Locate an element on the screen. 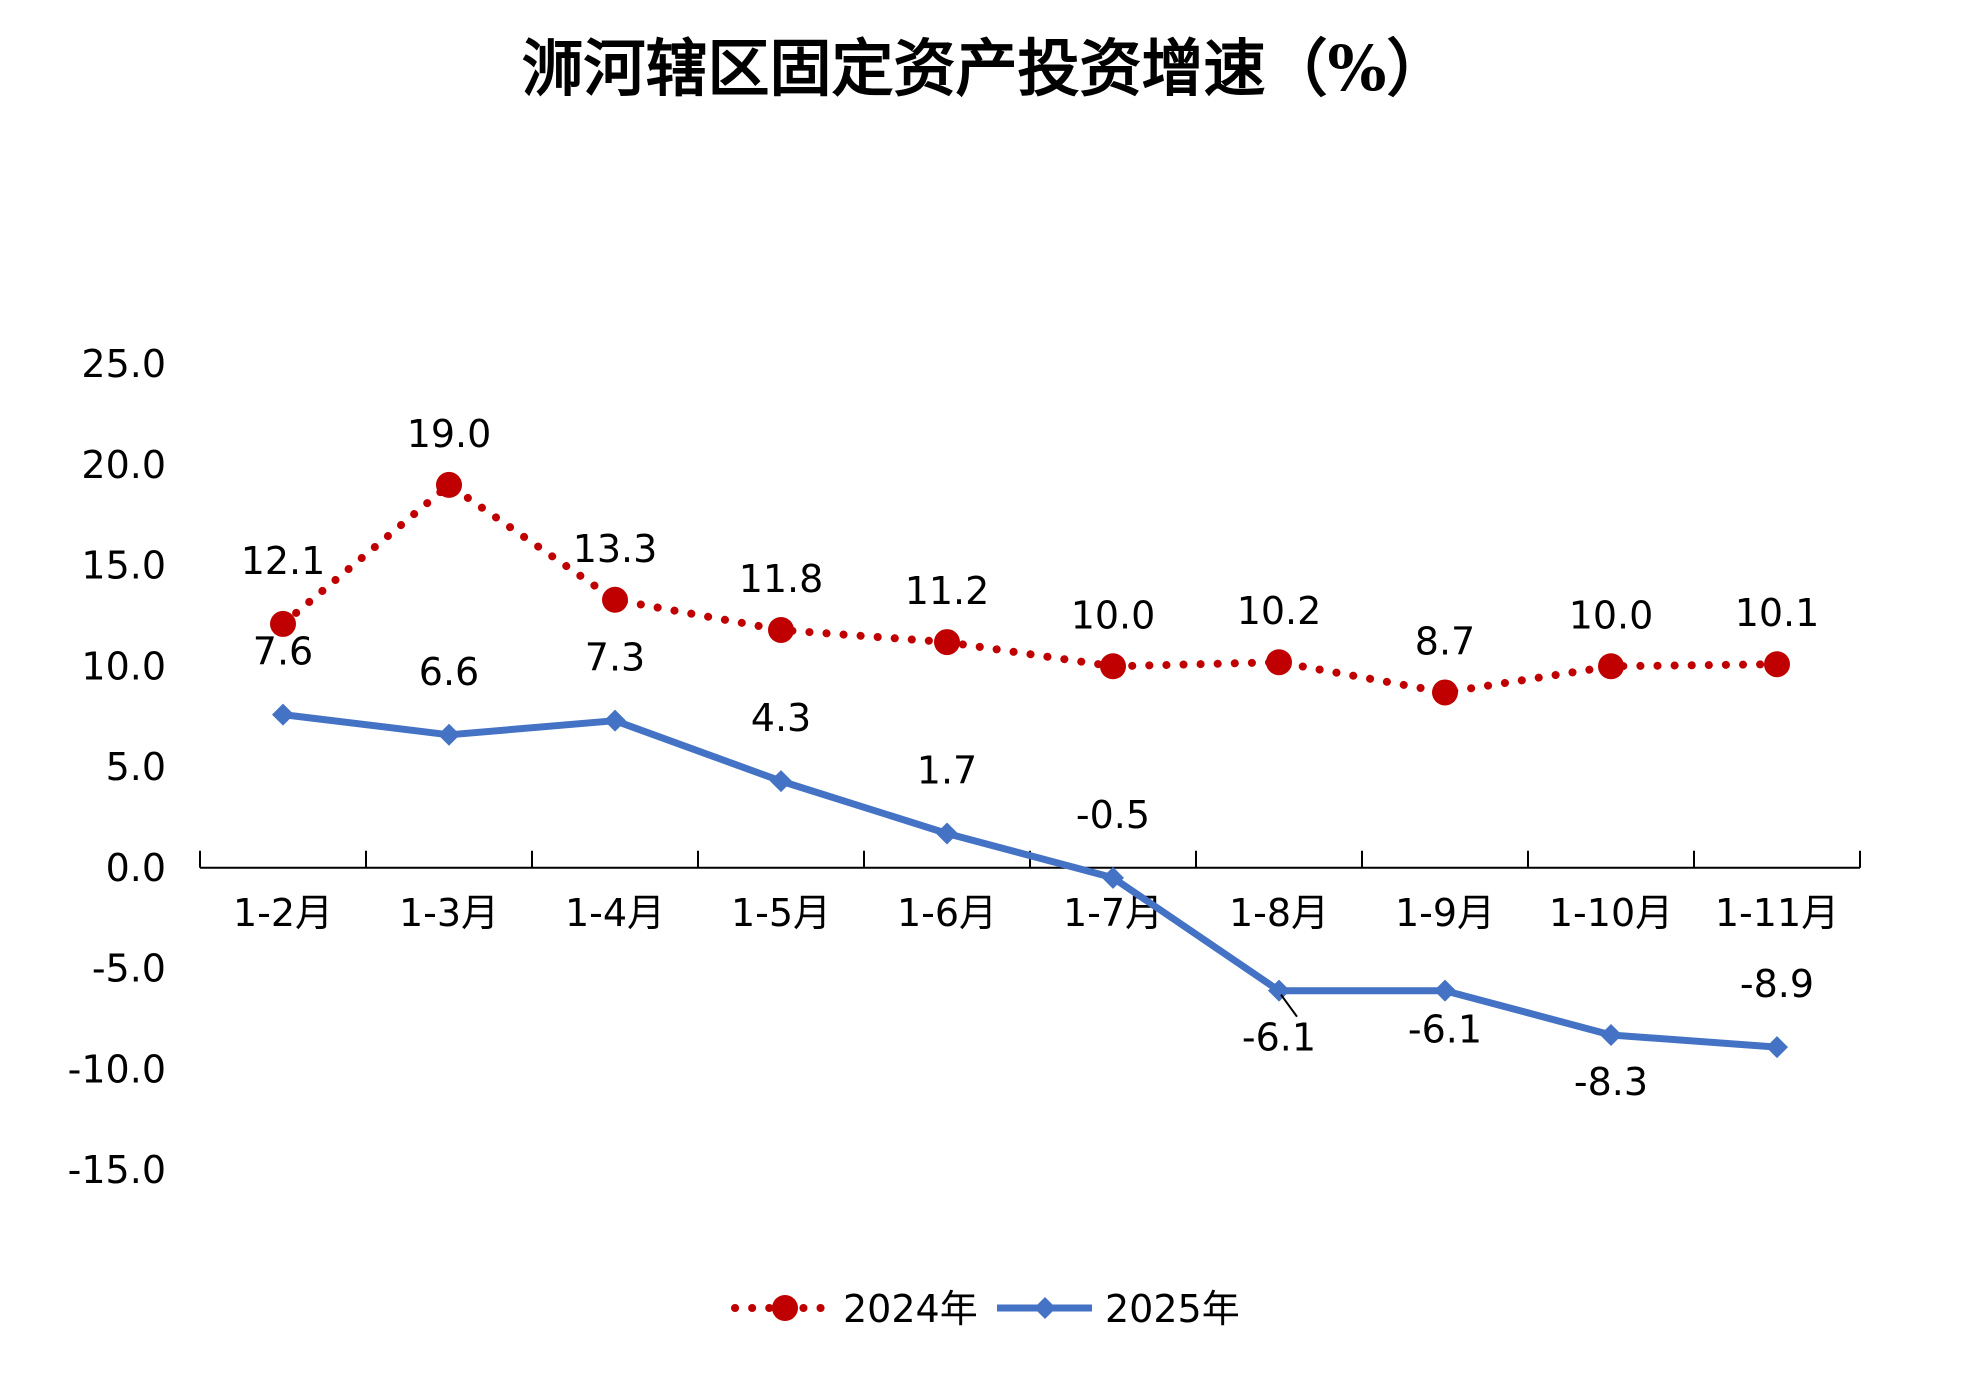  x-tick-label: 1-2月 is located at coordinates (283, 913).